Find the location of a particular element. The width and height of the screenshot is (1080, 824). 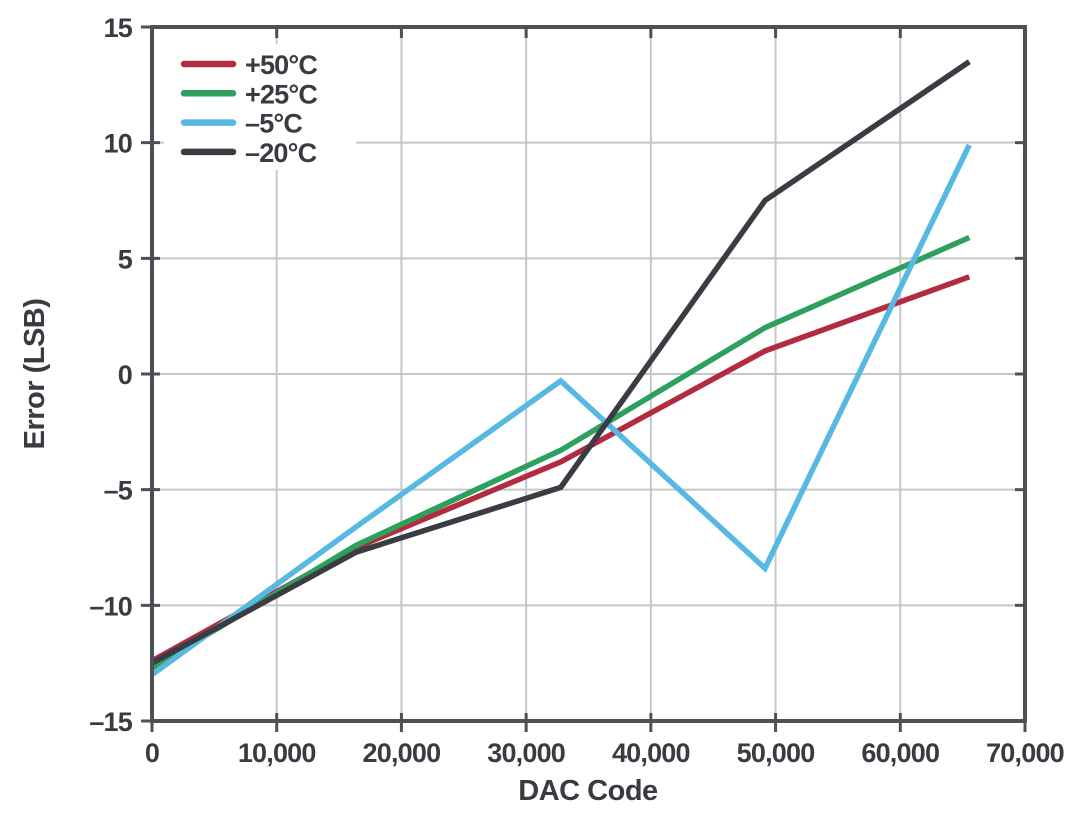

legend-label-plus-25c: +25°C is located at coordinates (281, 94).